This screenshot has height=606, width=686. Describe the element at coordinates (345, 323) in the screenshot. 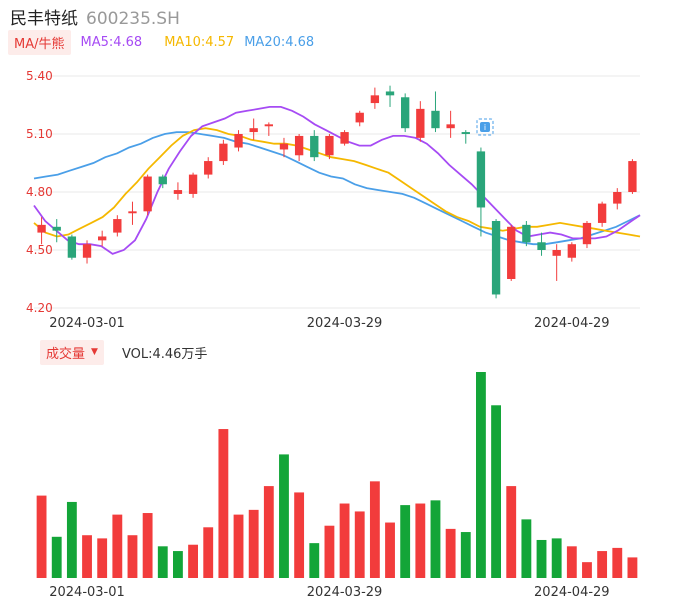

I see `x-tick-label: 2024-03-29` at that location.